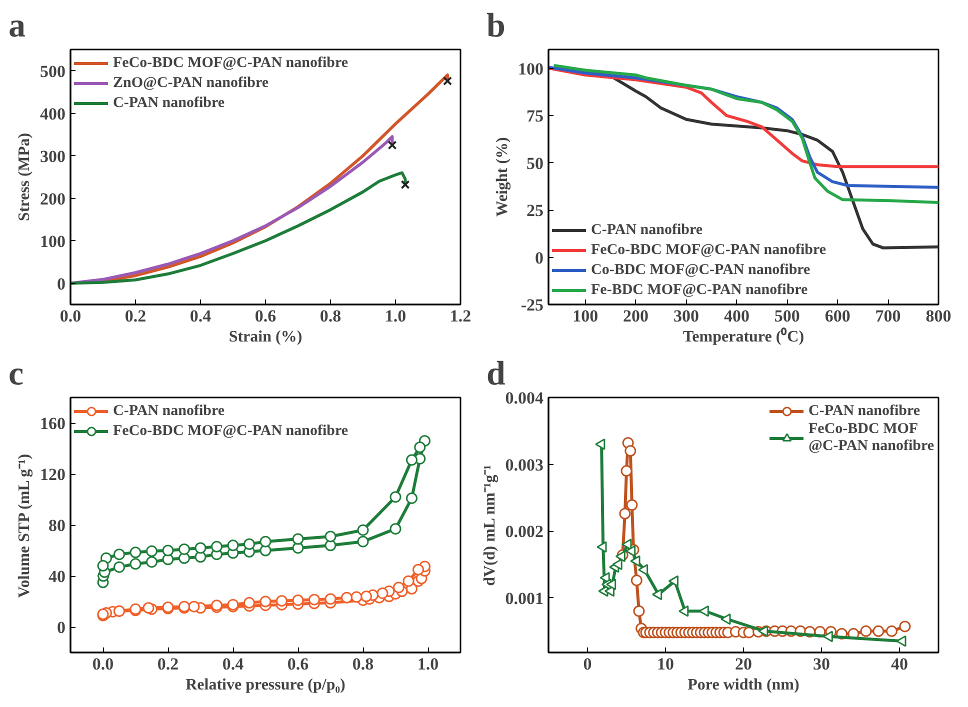 This screenshot has height=707, width=968. Describe the element at coordinates (700, 270) in the screenshot. I see `legend-label: Co-BDC MOF@C-PAN nanofibre` at that location.